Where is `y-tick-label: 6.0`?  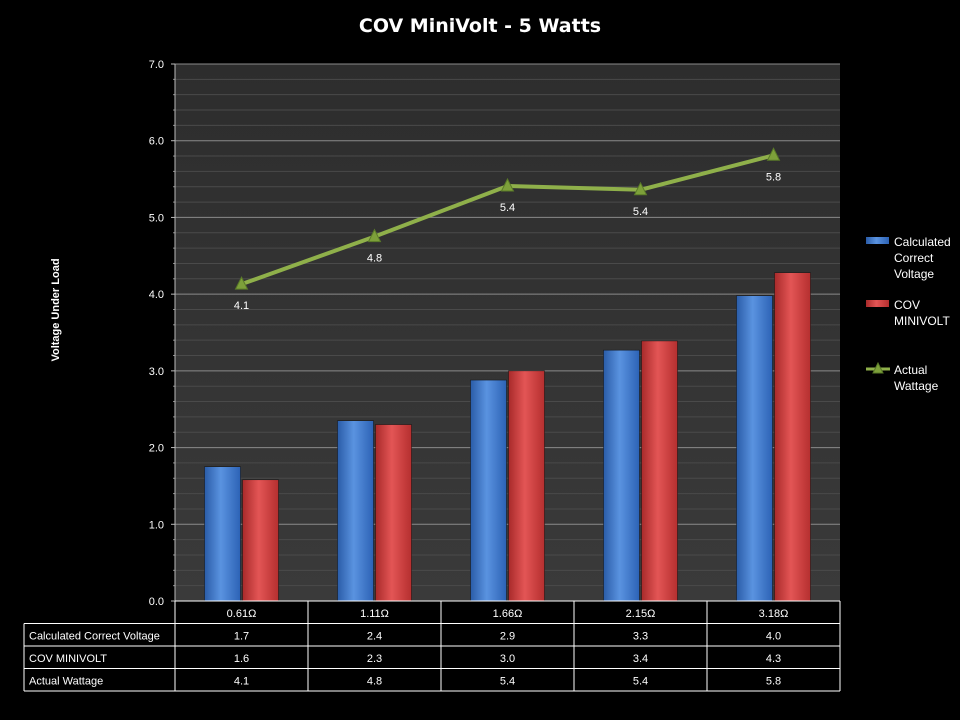 y-tick-label: 6.0 is located at coordinates (156, 142).